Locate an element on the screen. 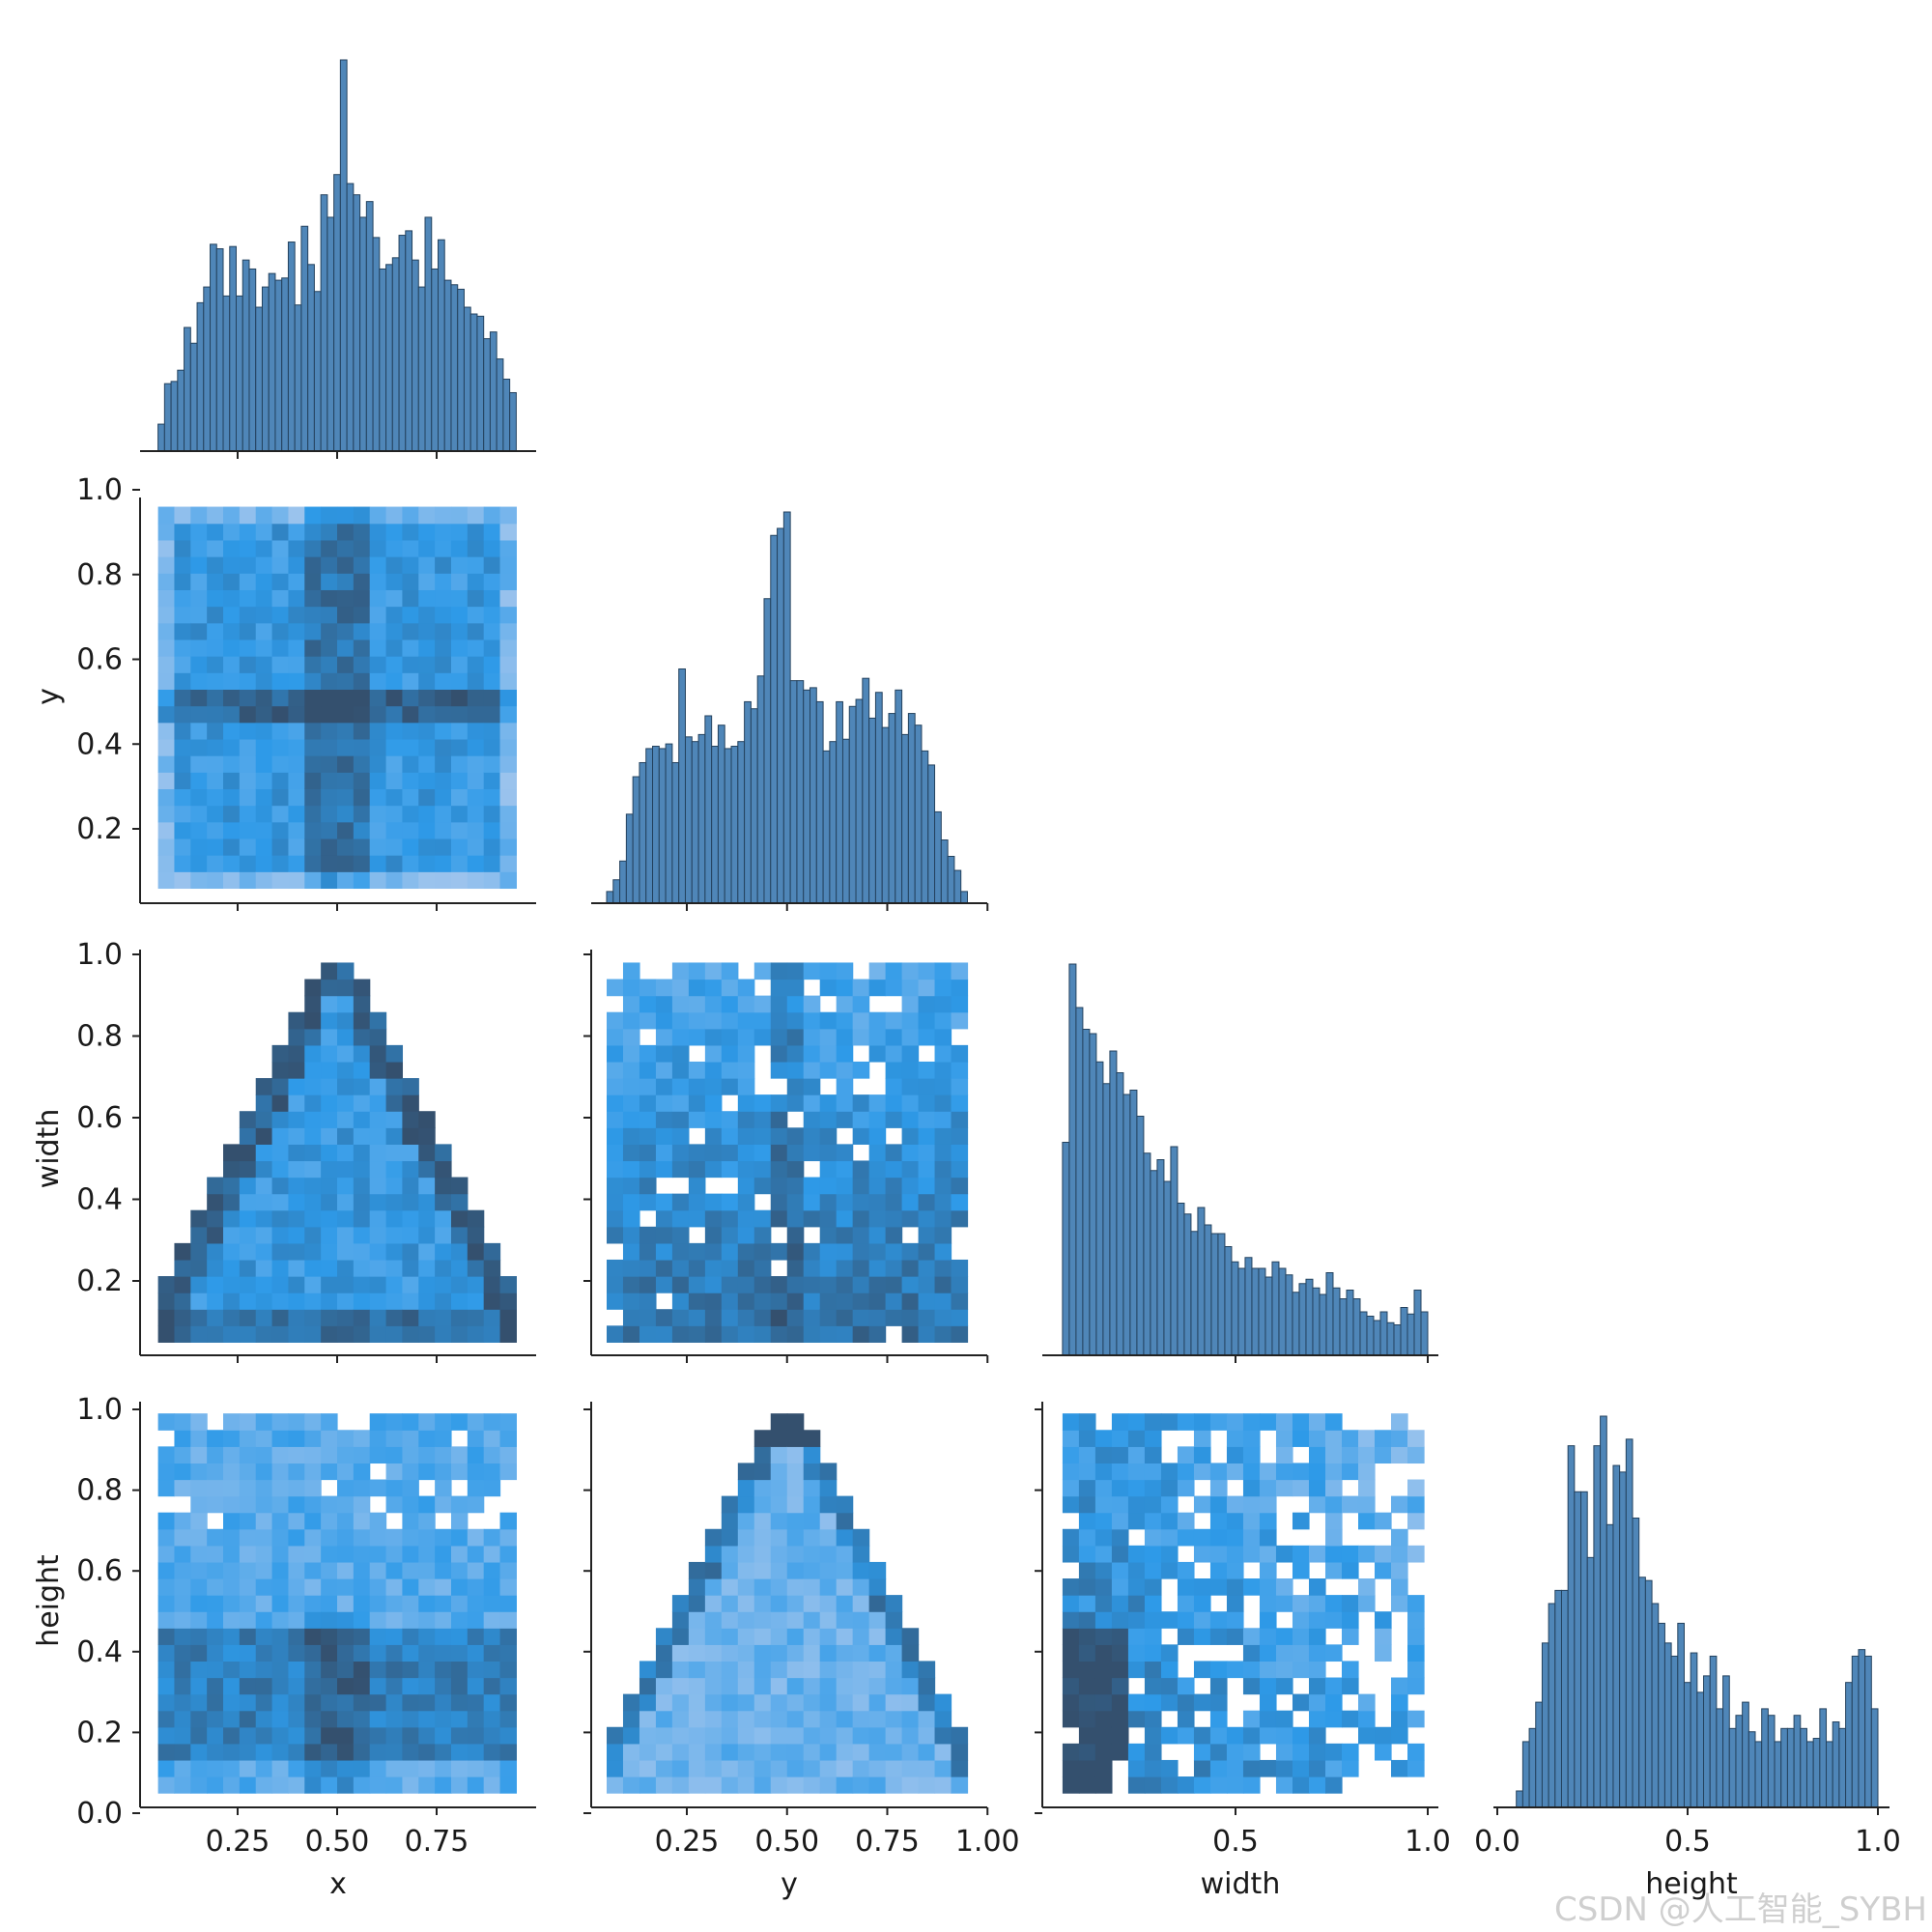  y-axis-label-row2: width is located at coordinates (49, 1149).